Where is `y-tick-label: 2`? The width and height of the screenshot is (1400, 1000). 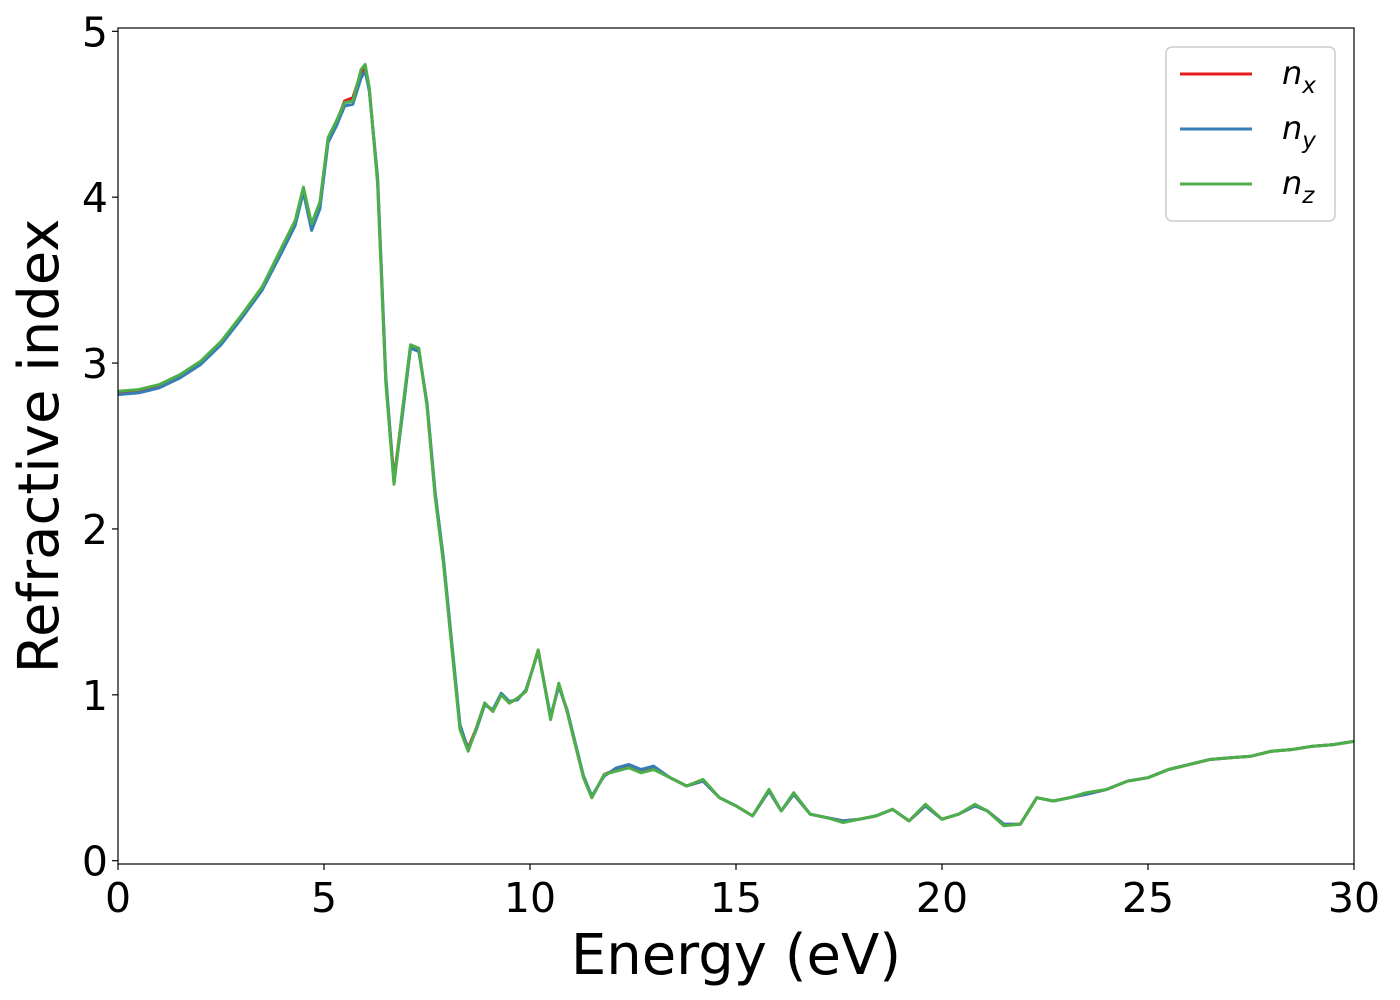
y-tick-label: 2 is located at coordinates (95, 530).